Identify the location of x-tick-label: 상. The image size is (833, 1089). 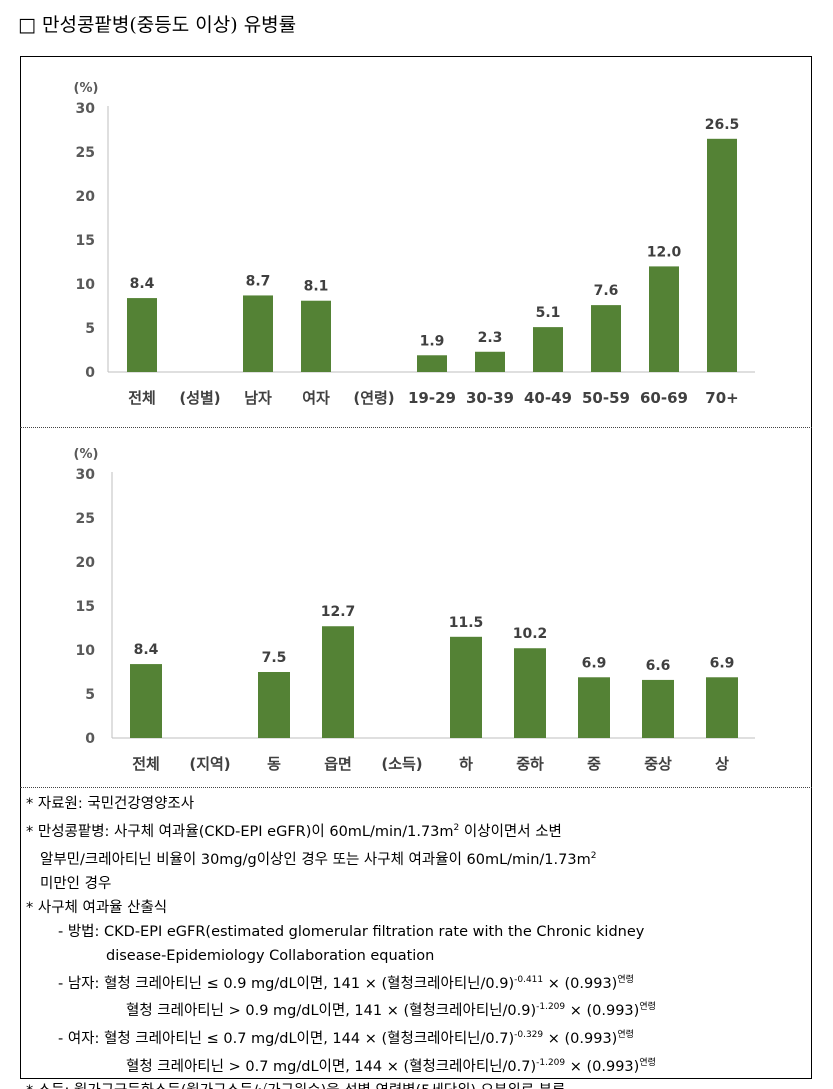
(722, 764).